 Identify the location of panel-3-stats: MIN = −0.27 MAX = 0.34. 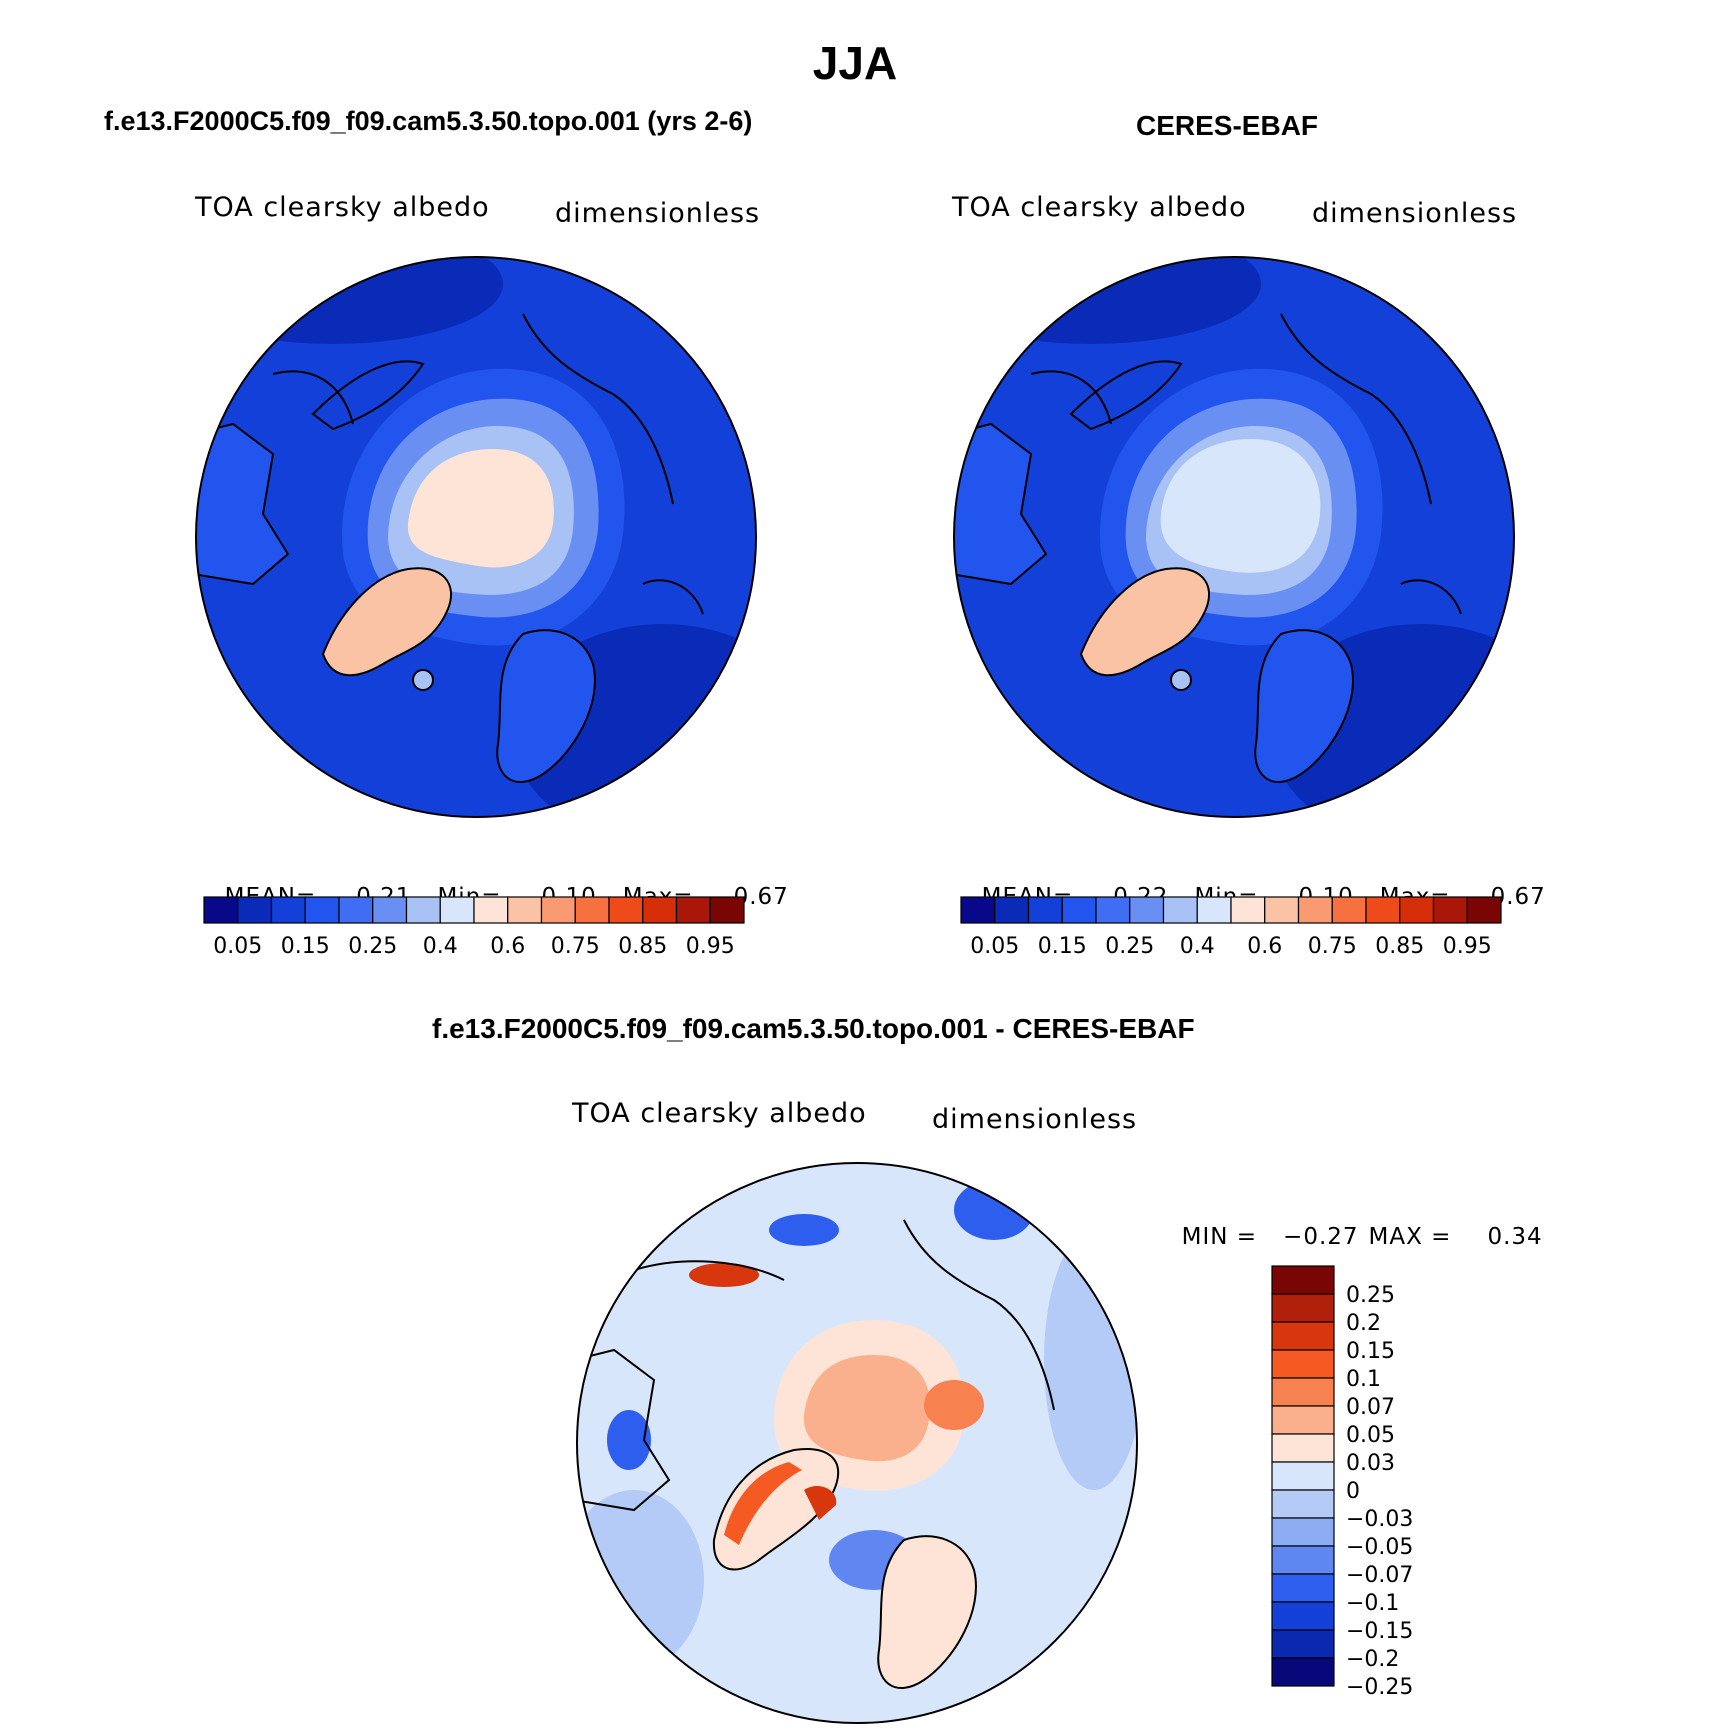
(1354, 1224).